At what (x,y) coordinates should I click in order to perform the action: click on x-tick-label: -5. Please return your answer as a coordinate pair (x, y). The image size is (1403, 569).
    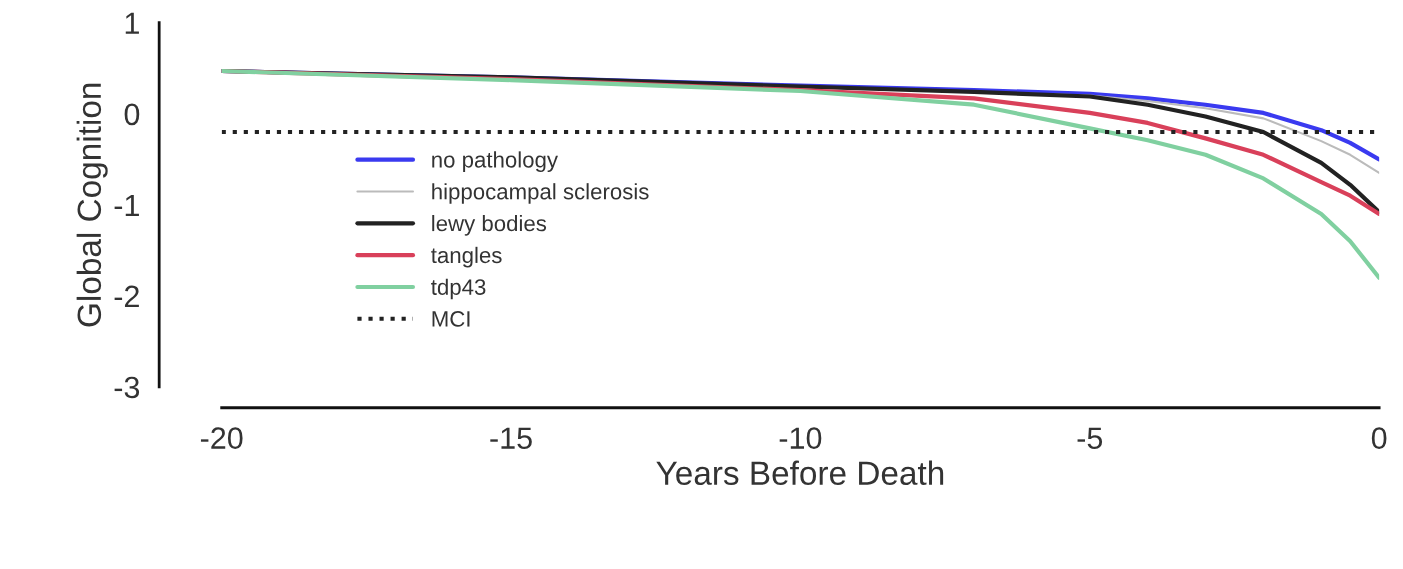
    Looking at the image, I should click on (1090, 438).